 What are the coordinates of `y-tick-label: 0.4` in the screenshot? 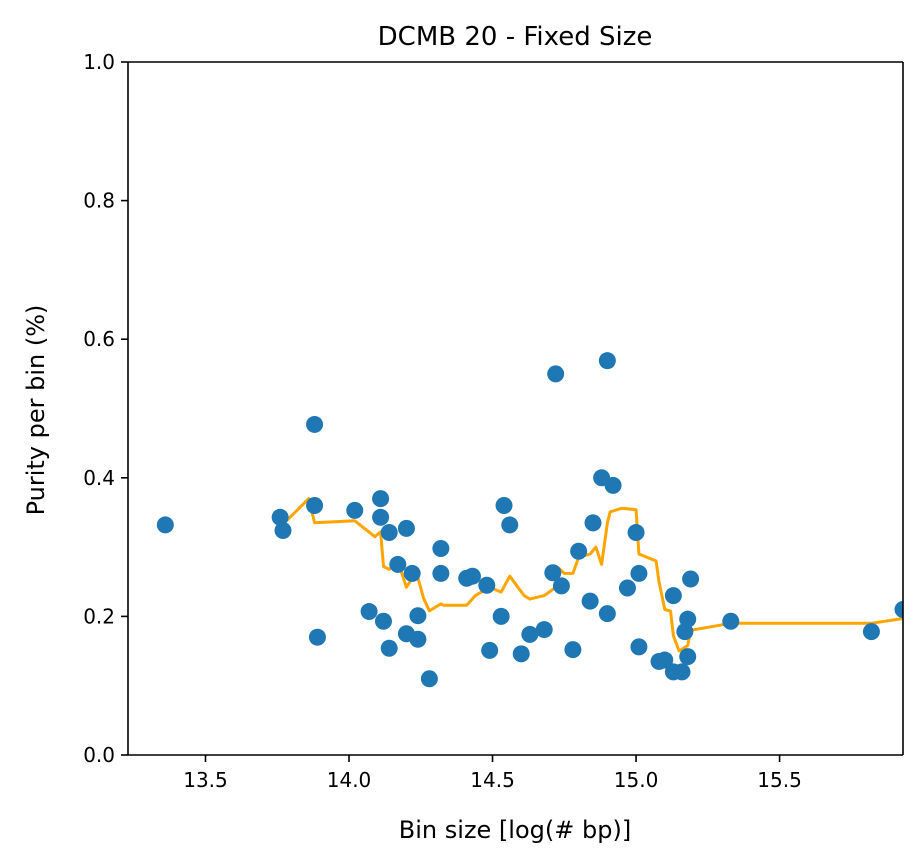 It's located at (99, 478).